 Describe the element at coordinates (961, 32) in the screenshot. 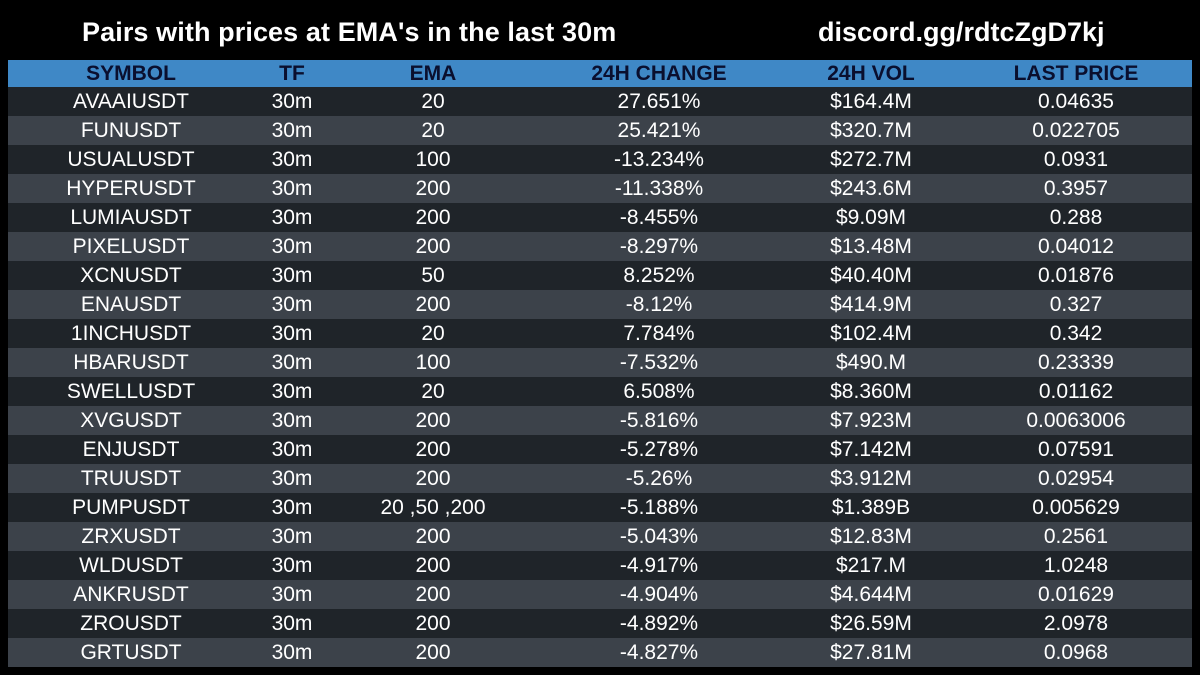

I see `discord-invite-link: discord.gg/rdtcZgD7kj` at that location.